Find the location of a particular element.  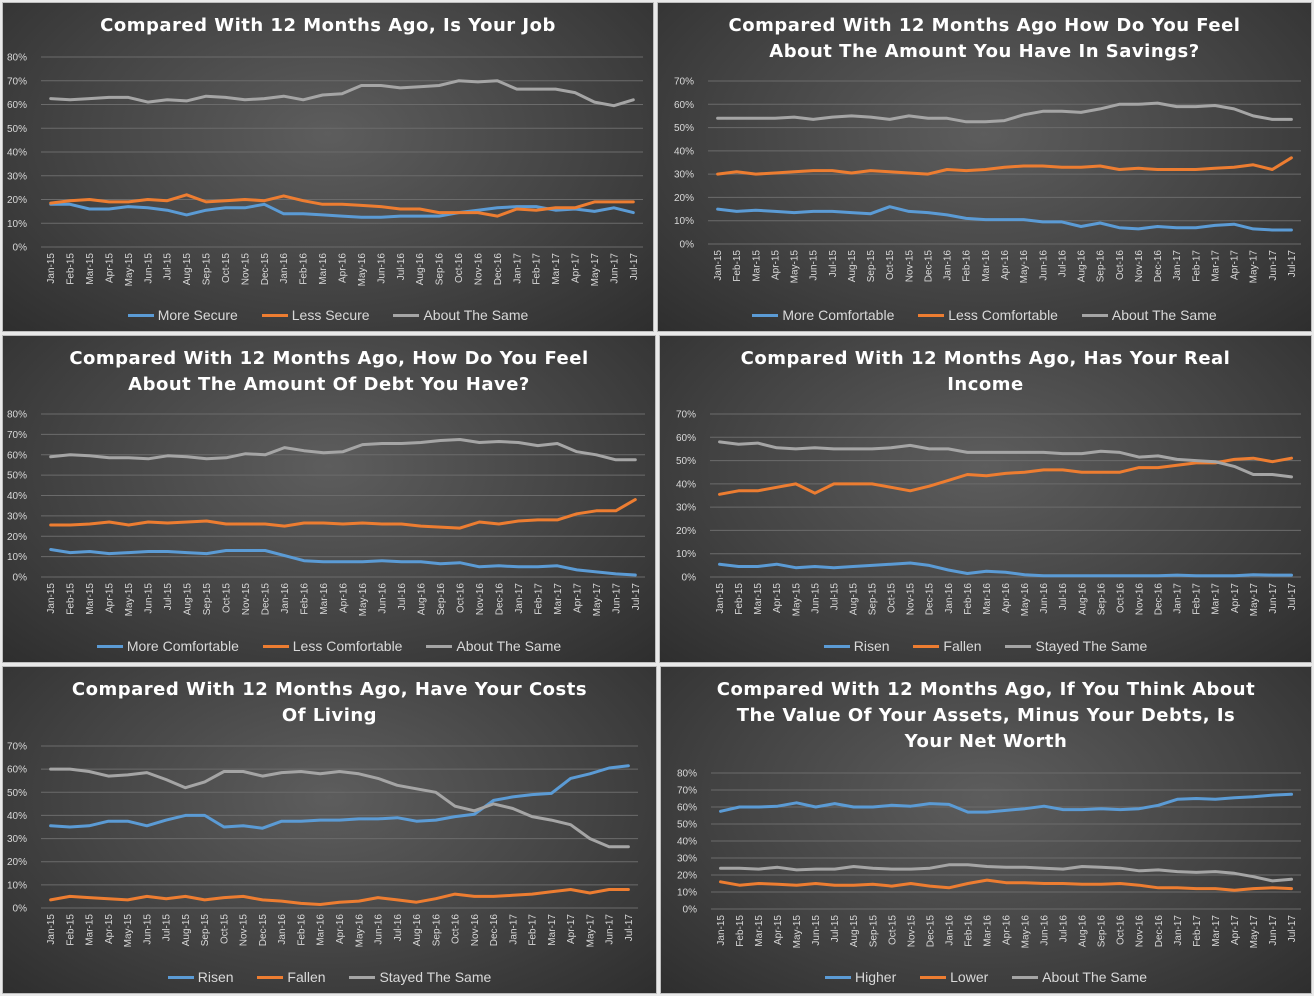

y-tick-label: 30% is located at coordinates (687, 859).